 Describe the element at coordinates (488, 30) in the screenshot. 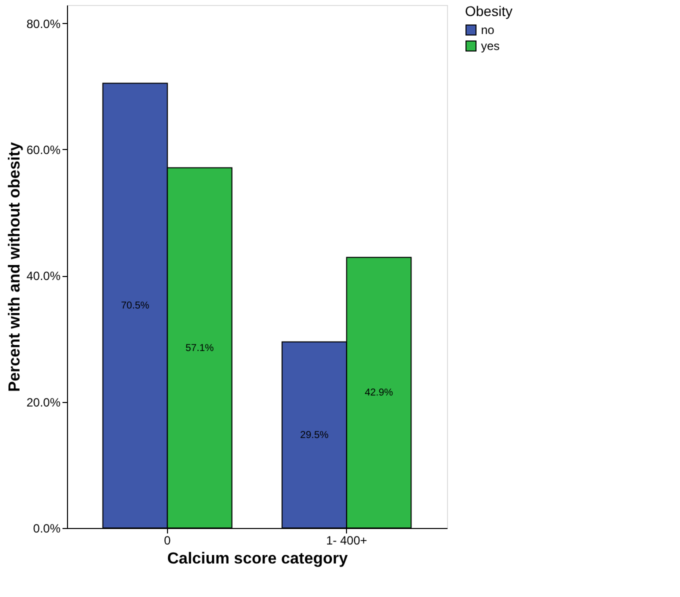

I see `legend-label: no` at that location.